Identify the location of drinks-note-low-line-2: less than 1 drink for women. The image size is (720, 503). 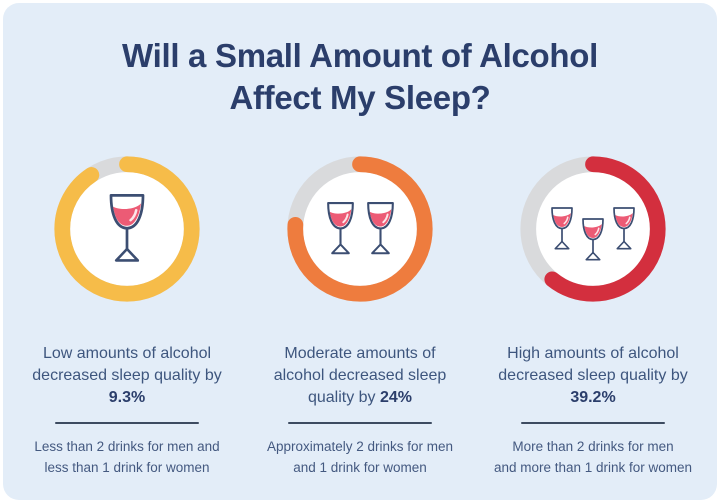
(127, 468).